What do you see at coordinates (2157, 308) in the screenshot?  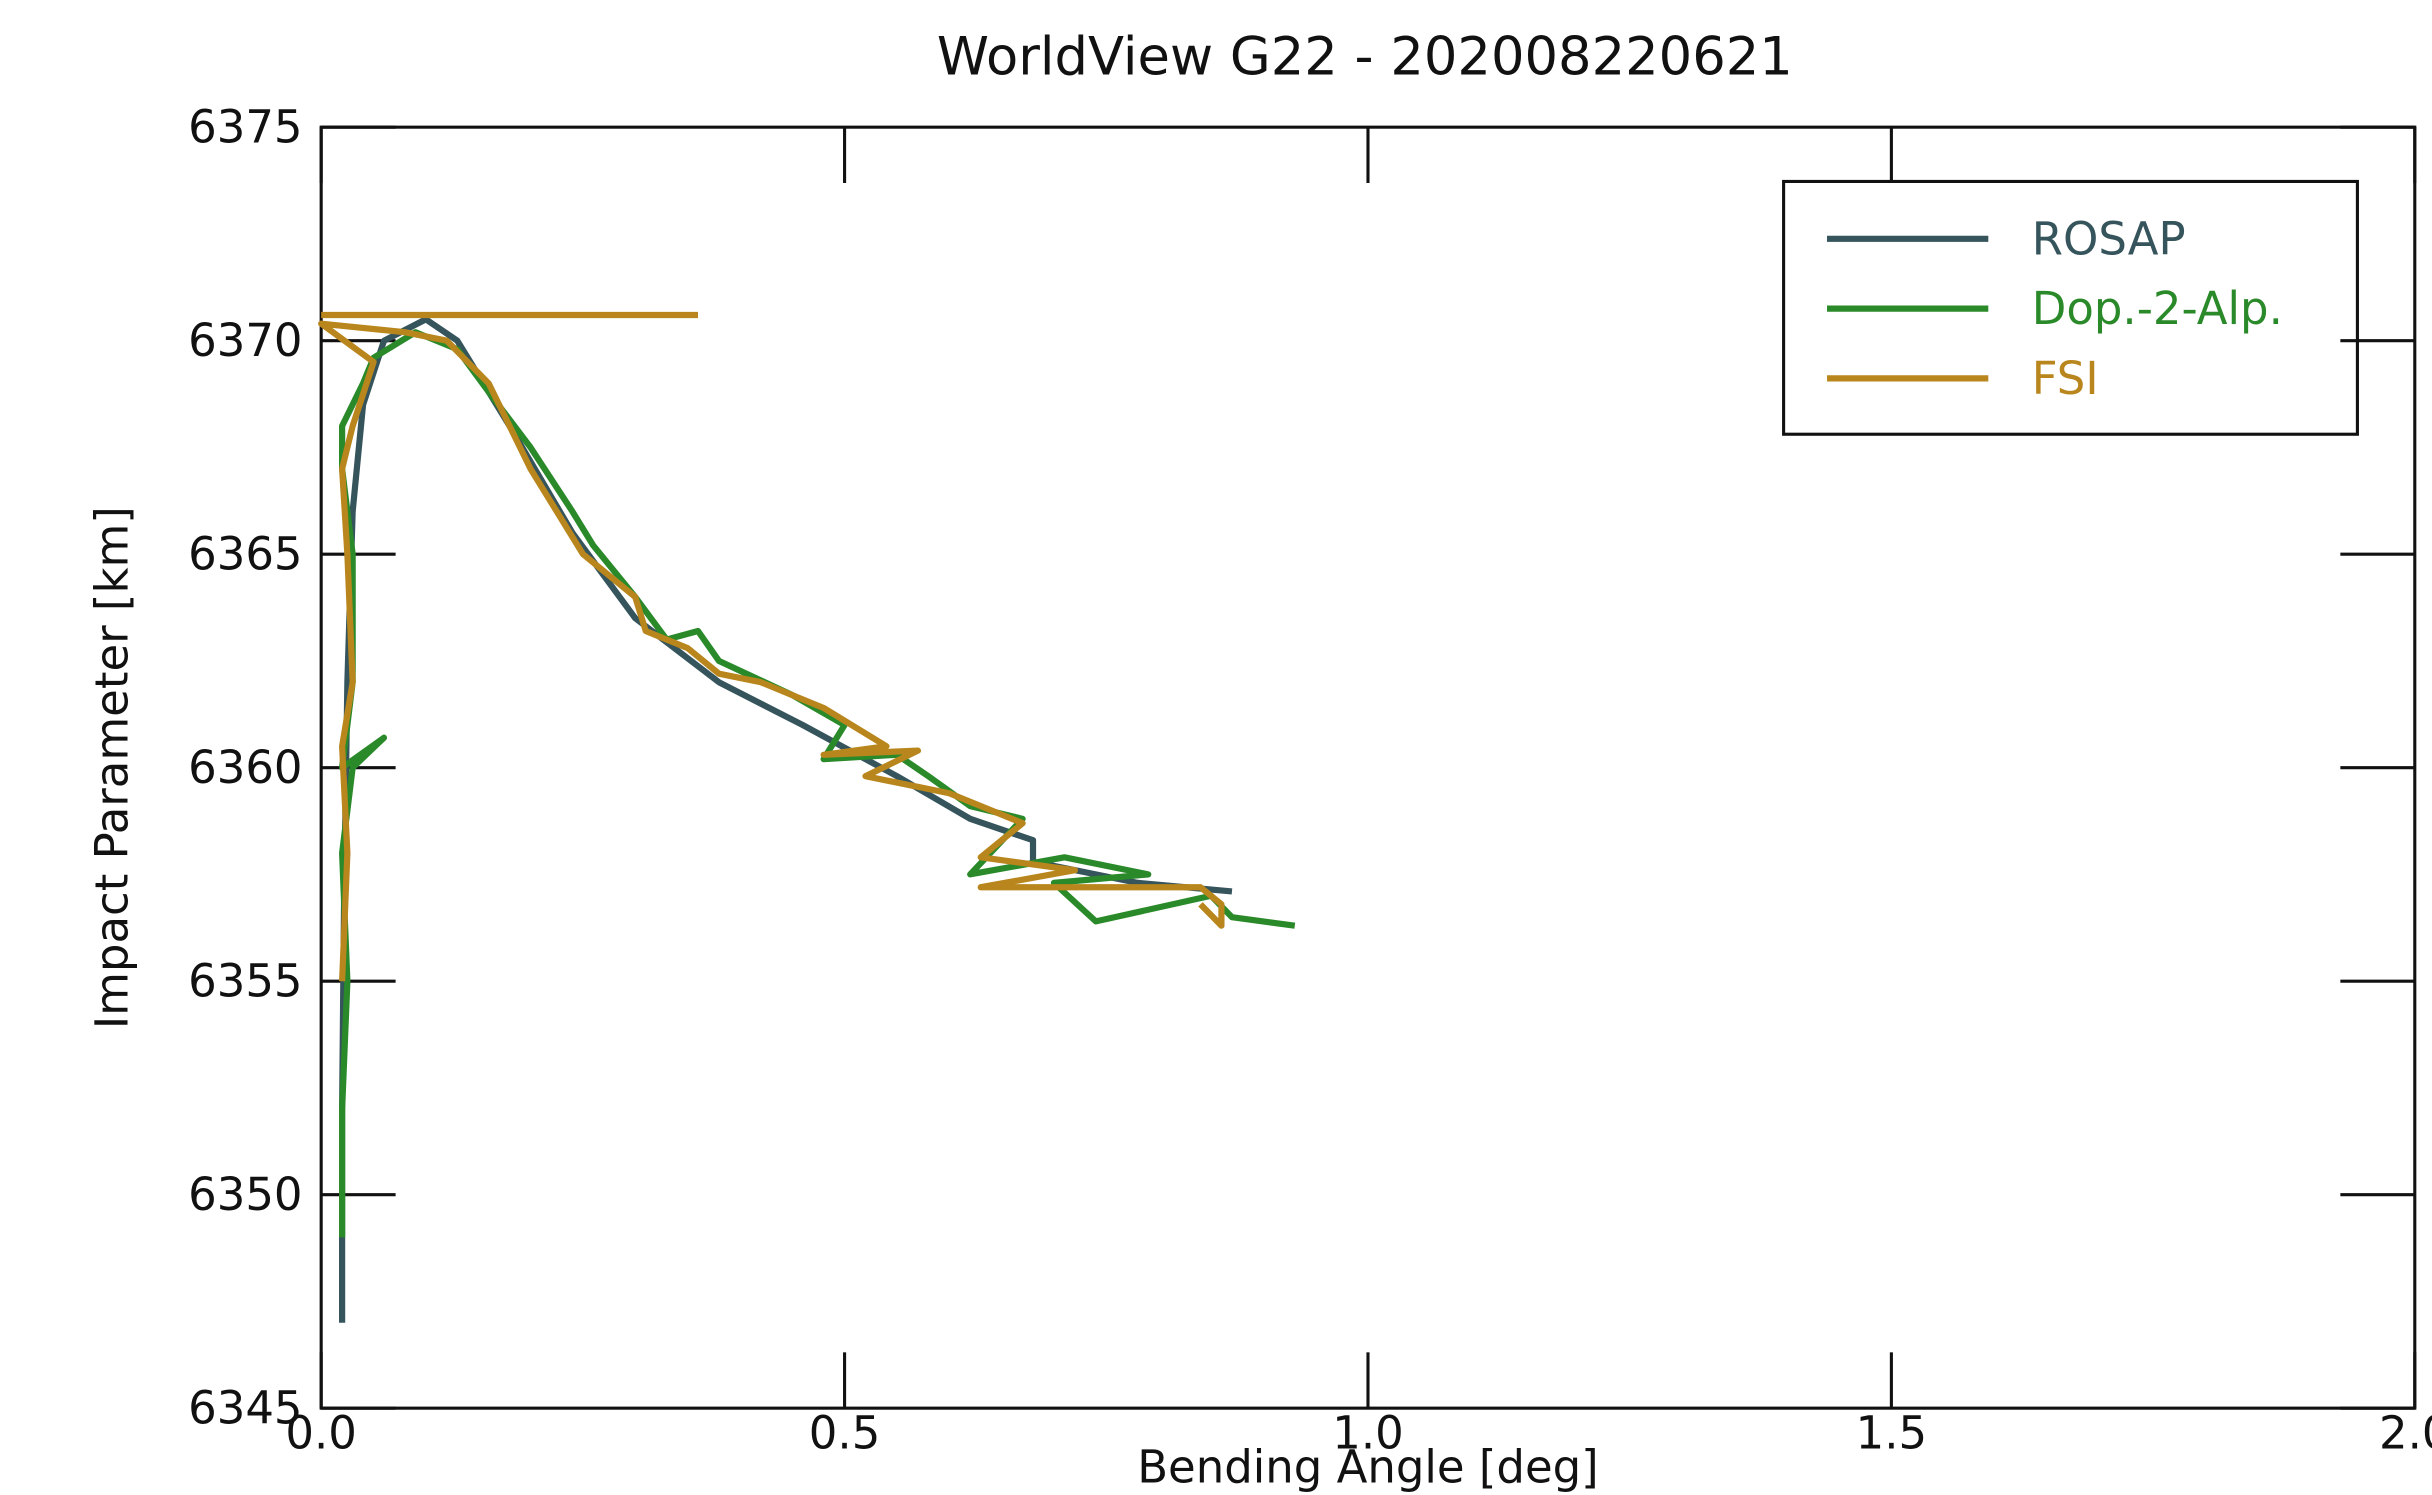 I see `legend-label: Dop.-2-Alp.` at bounding box center [2157, 308].